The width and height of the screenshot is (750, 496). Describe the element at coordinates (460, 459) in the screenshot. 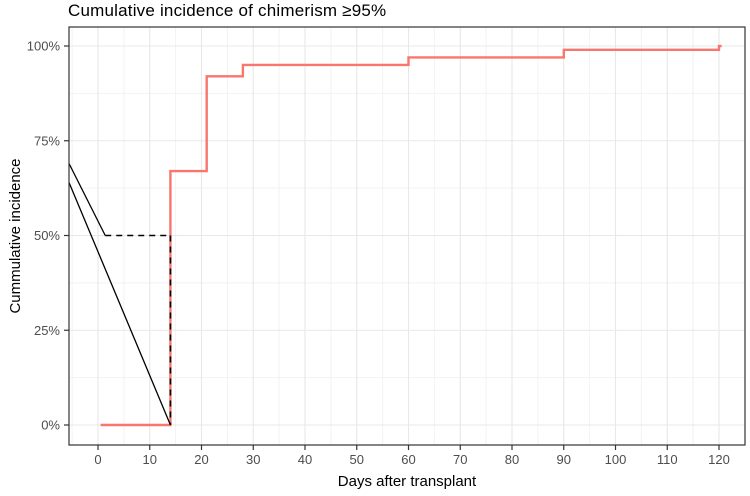

I see `x-tick-label: 70` at that location.